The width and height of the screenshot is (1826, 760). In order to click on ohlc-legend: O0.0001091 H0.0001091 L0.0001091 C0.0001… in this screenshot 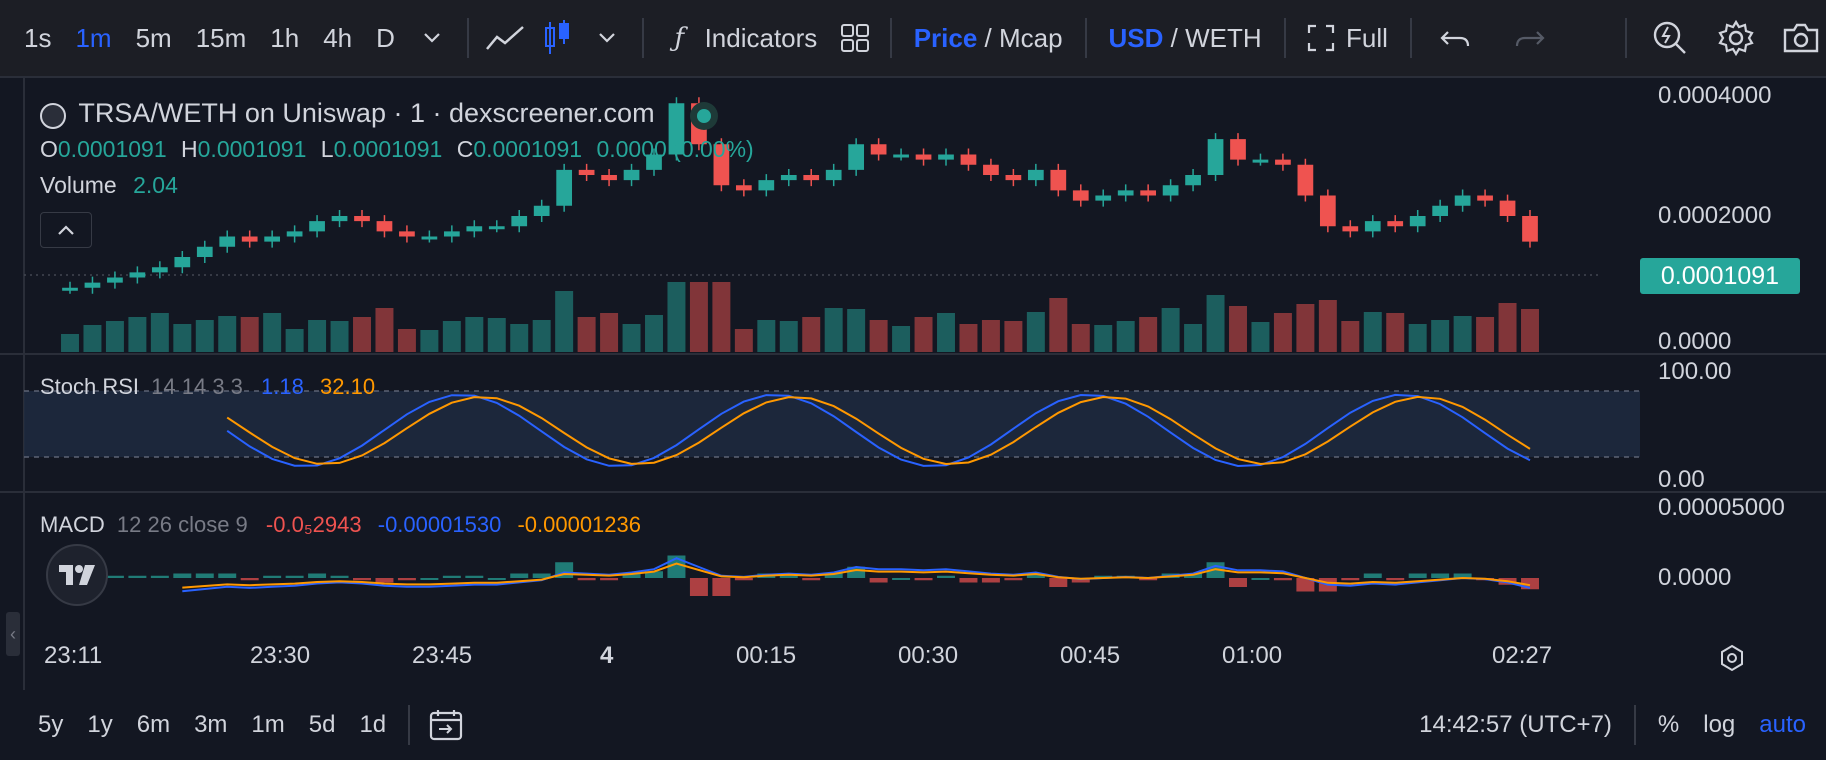, I will do `click(397, 149)`.